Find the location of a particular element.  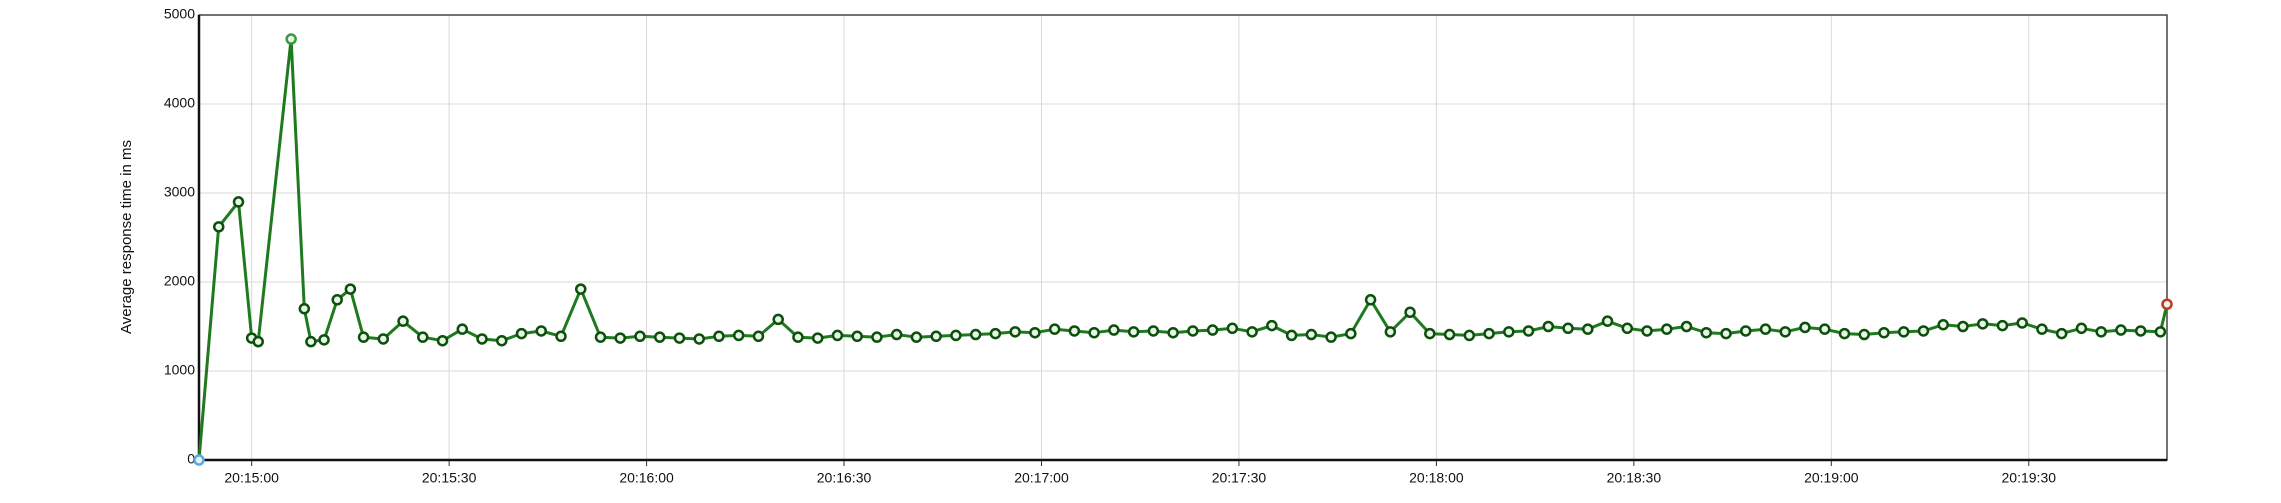

x-tick-label: 20:16:30 is located at coordinates (844, 478).